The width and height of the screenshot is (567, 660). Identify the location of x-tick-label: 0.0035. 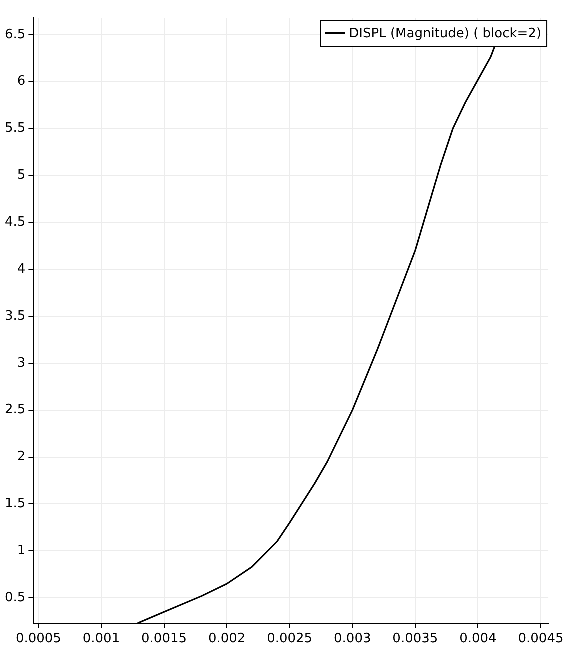
(415, 639).